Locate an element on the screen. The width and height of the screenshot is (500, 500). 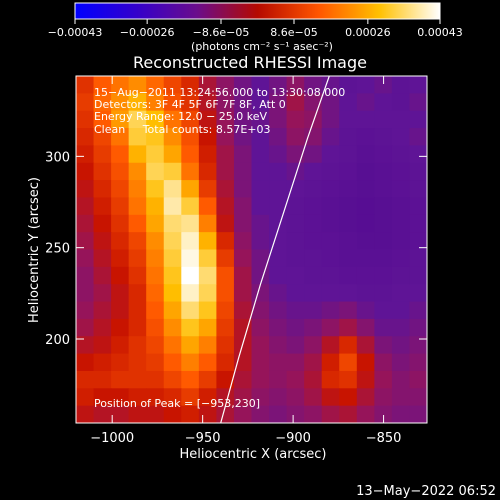
colorbar-tick-label: −0.00026 is located at coordinates (147, 32).